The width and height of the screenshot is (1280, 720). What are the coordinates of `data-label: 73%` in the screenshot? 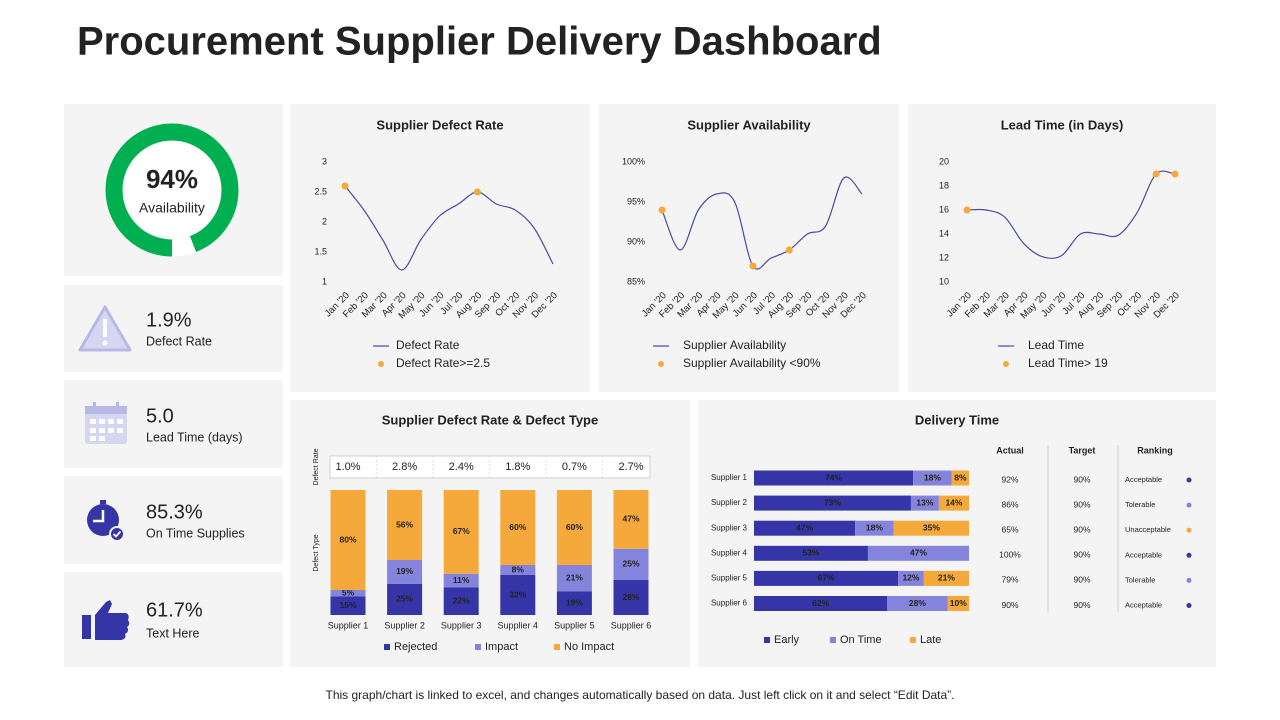 It's located at (832, 502).